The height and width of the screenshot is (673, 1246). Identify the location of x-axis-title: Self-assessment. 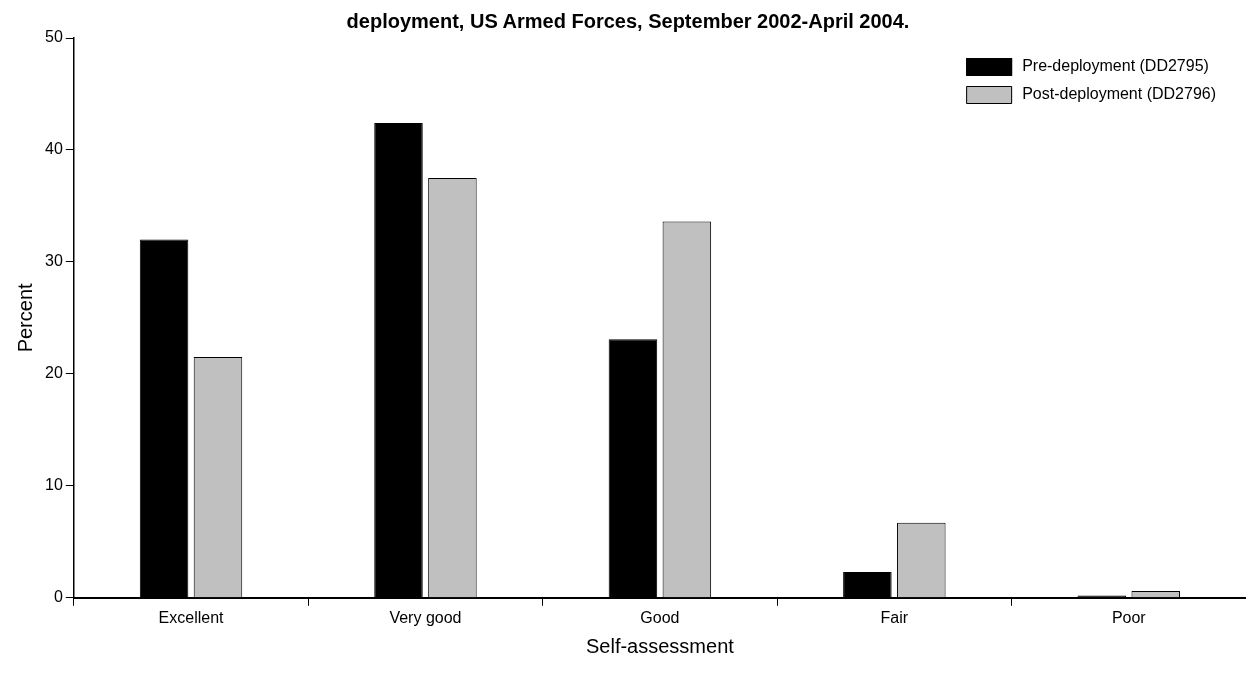
(660, 645).